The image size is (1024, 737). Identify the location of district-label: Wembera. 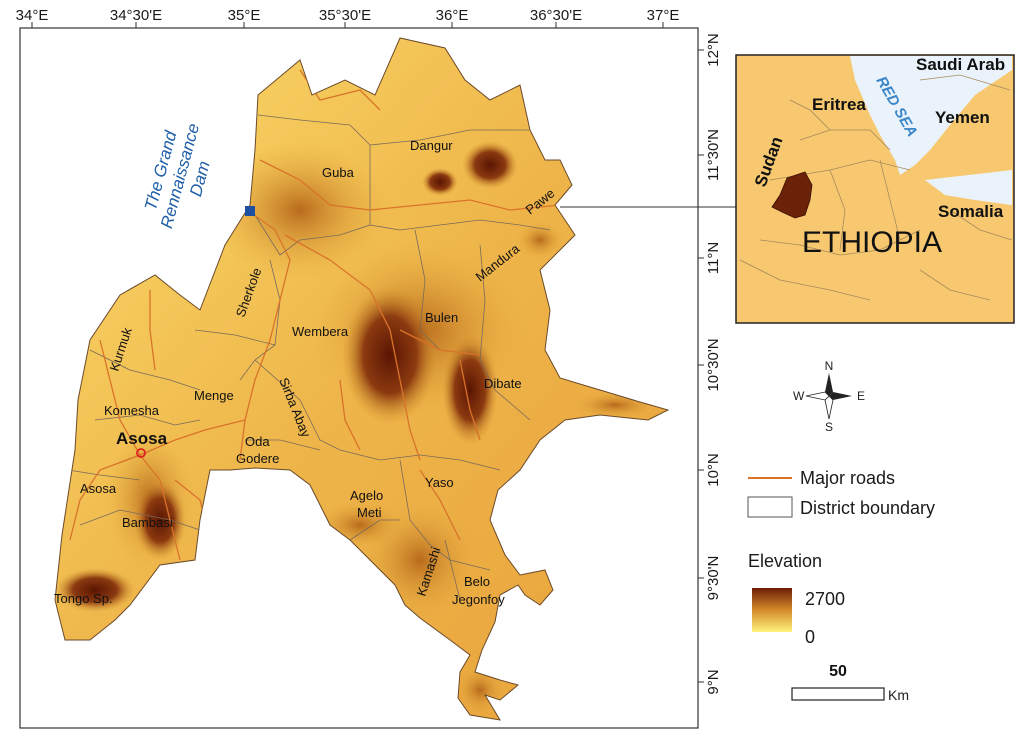
(320, 331).